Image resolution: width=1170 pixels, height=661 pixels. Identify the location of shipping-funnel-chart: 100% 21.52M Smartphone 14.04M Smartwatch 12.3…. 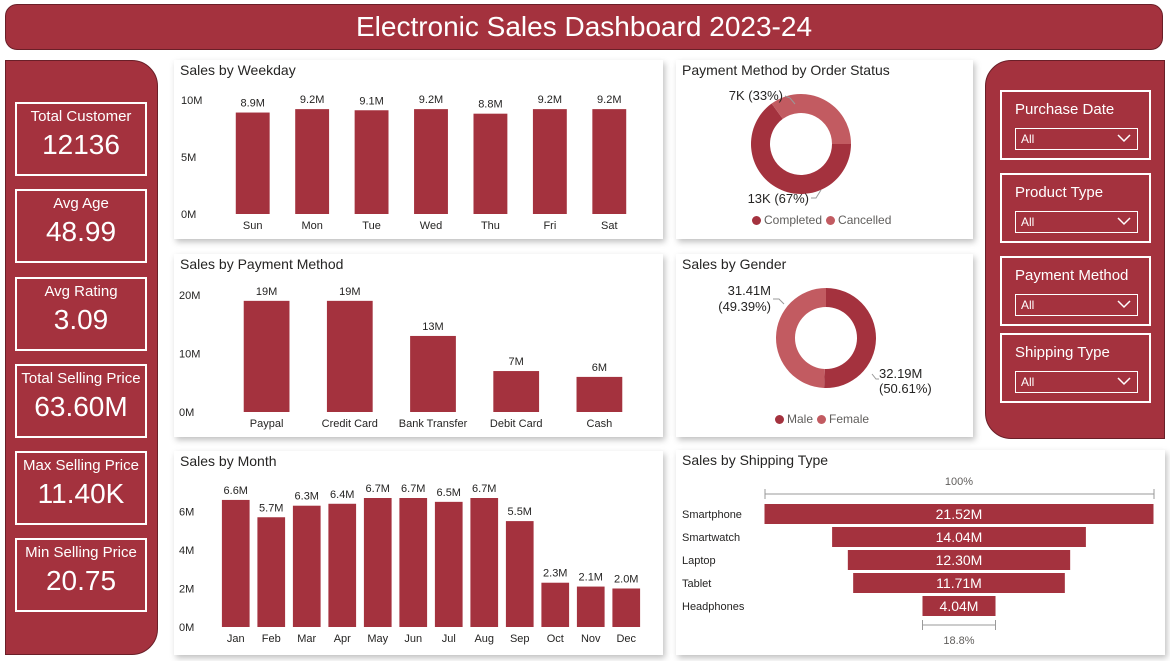
(918, 561).